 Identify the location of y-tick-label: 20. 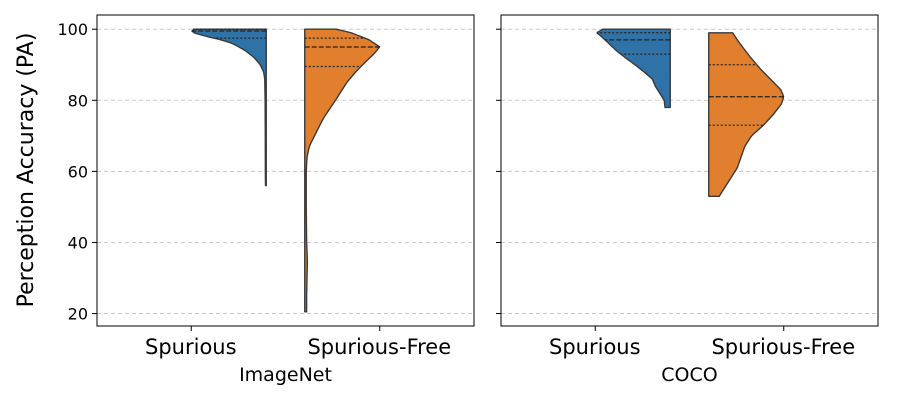
(78, 314).